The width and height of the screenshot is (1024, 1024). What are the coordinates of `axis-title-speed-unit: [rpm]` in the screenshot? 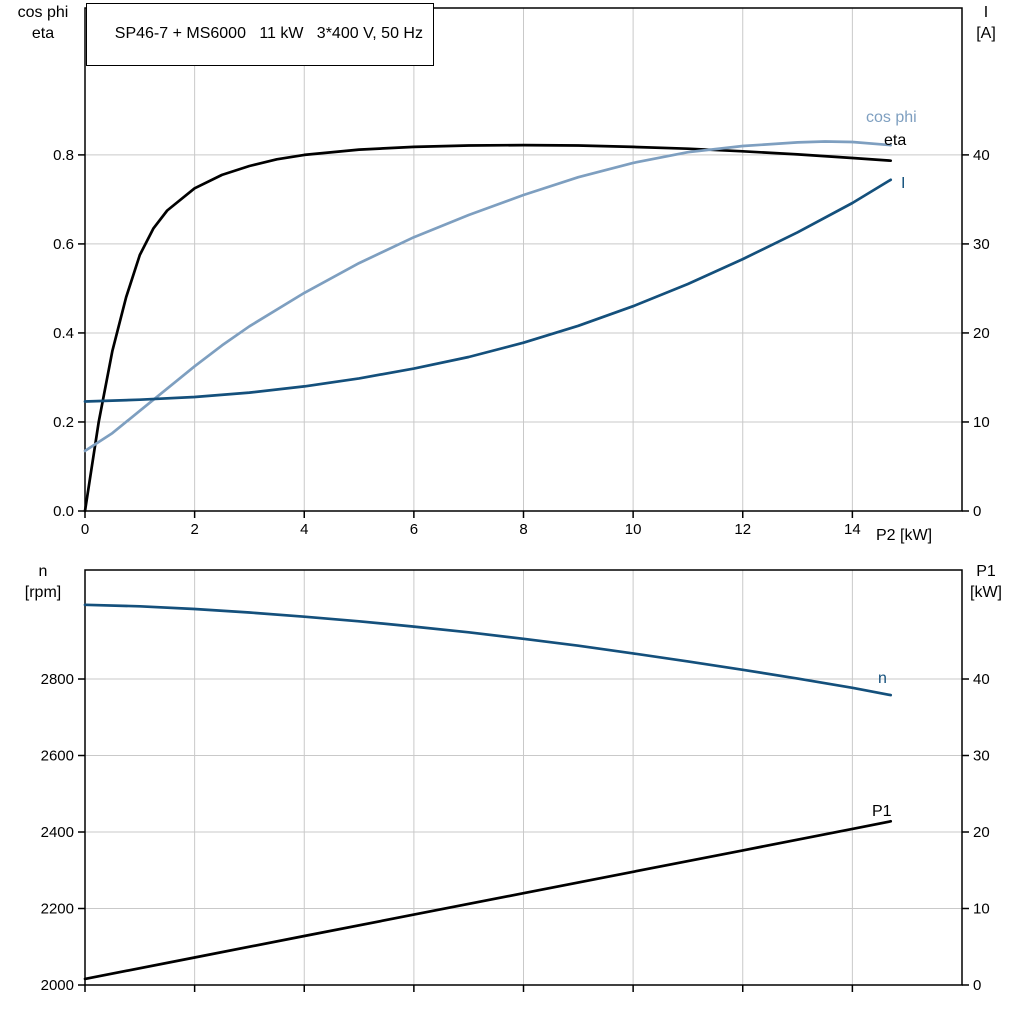 It's located at (43, 592).